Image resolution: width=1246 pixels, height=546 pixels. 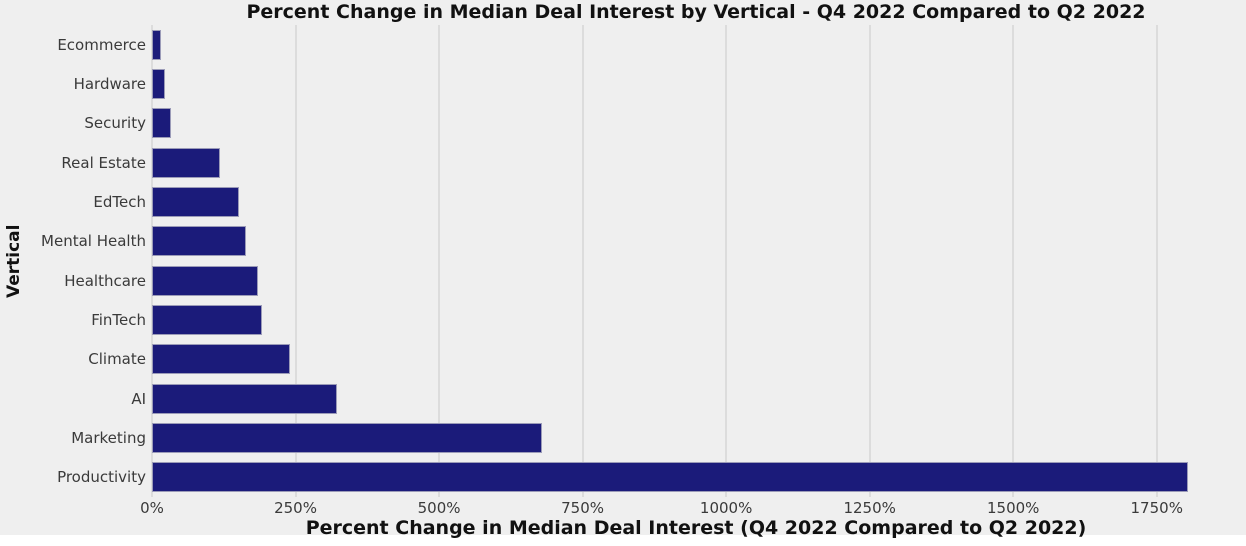 What do you see at coordinates (623, 508) in the screenshot?
I see `x-tick-labels-container: 0% 250% 500% 750% 1000% 1250% 1500% 1750%` at bounding box center [623, 508].